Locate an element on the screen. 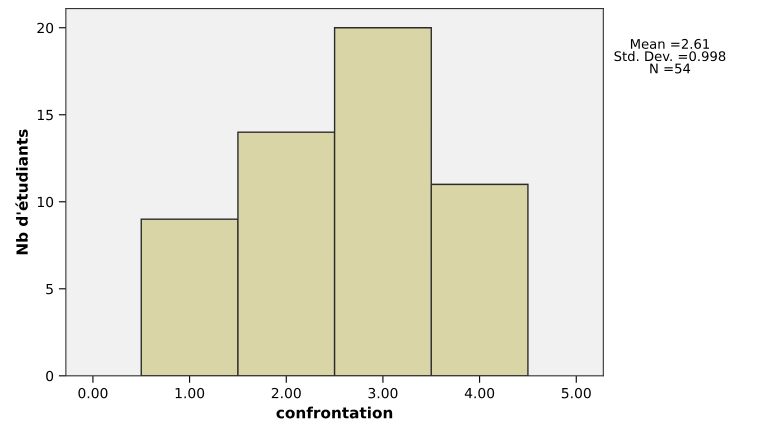 Image resolution: width=757 pixels, height=430 pixels. x-tick-label: 3.00 is located at coordinates (383, 393).